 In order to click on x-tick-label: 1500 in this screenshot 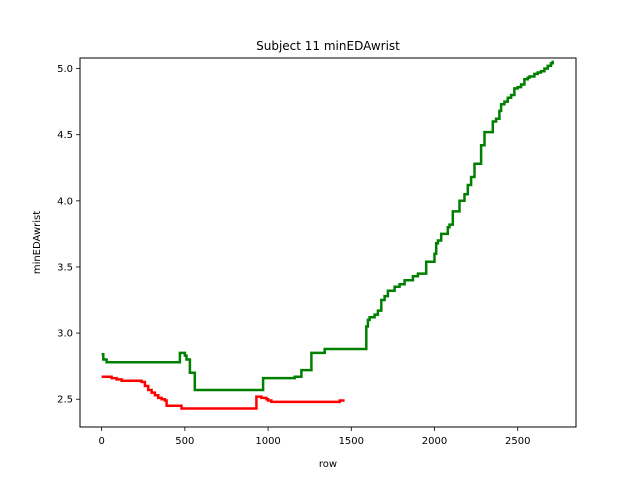, I will do `click(351, 441)`.